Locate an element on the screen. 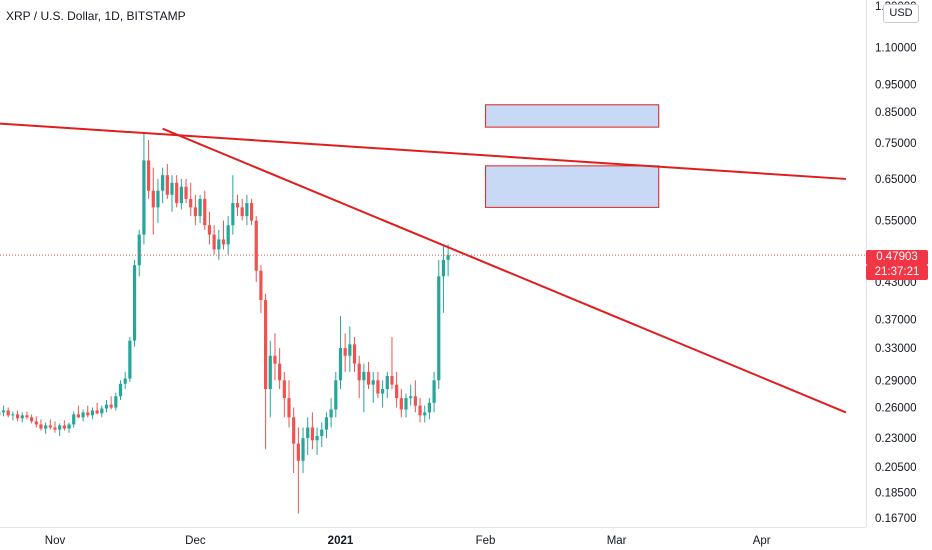 Image resolution: width=932 pixels, height=550 pixels. upper-descending-trendline is located at coordinates (423, 148).